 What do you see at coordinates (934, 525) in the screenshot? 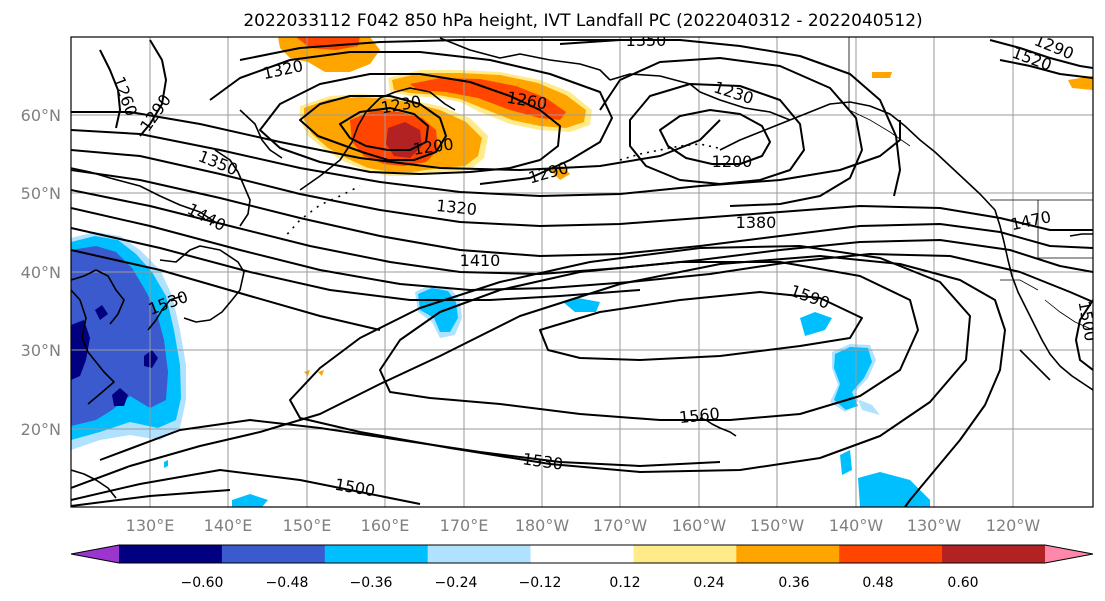
I see `lon-label: 130°W` at bounding box center [934, 525].